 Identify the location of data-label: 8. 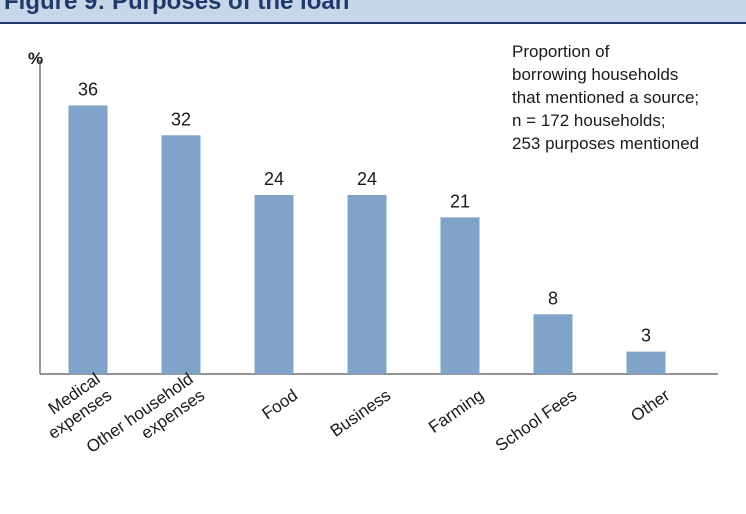
(553, 298).